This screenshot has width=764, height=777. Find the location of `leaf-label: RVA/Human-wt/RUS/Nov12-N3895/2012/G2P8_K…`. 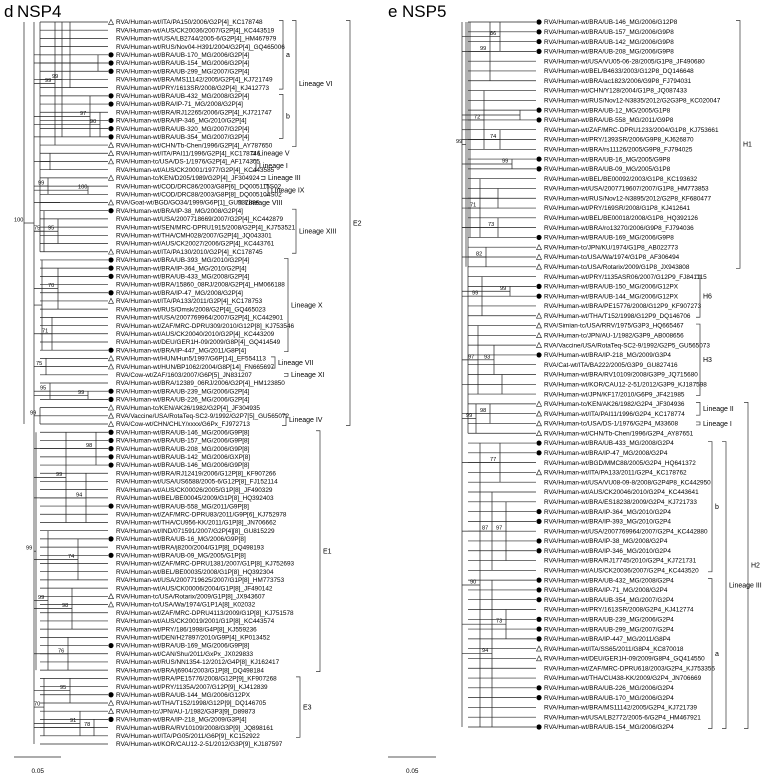

leaf-label: RVA/Human-wt/RUS/Nov12-N3895/2012/G2P8_K… is located at coordinates (628, 198).